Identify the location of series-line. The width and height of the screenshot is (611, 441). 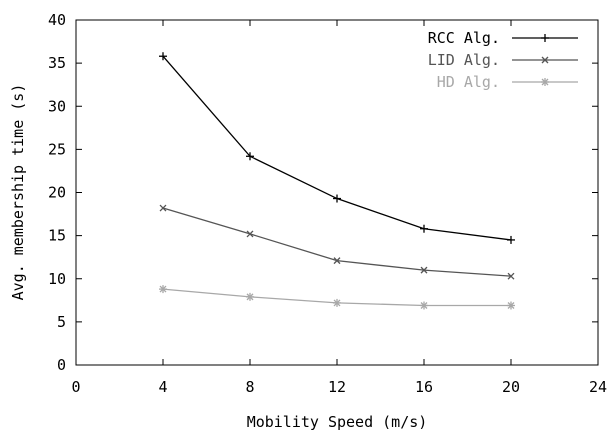
(337, 242).